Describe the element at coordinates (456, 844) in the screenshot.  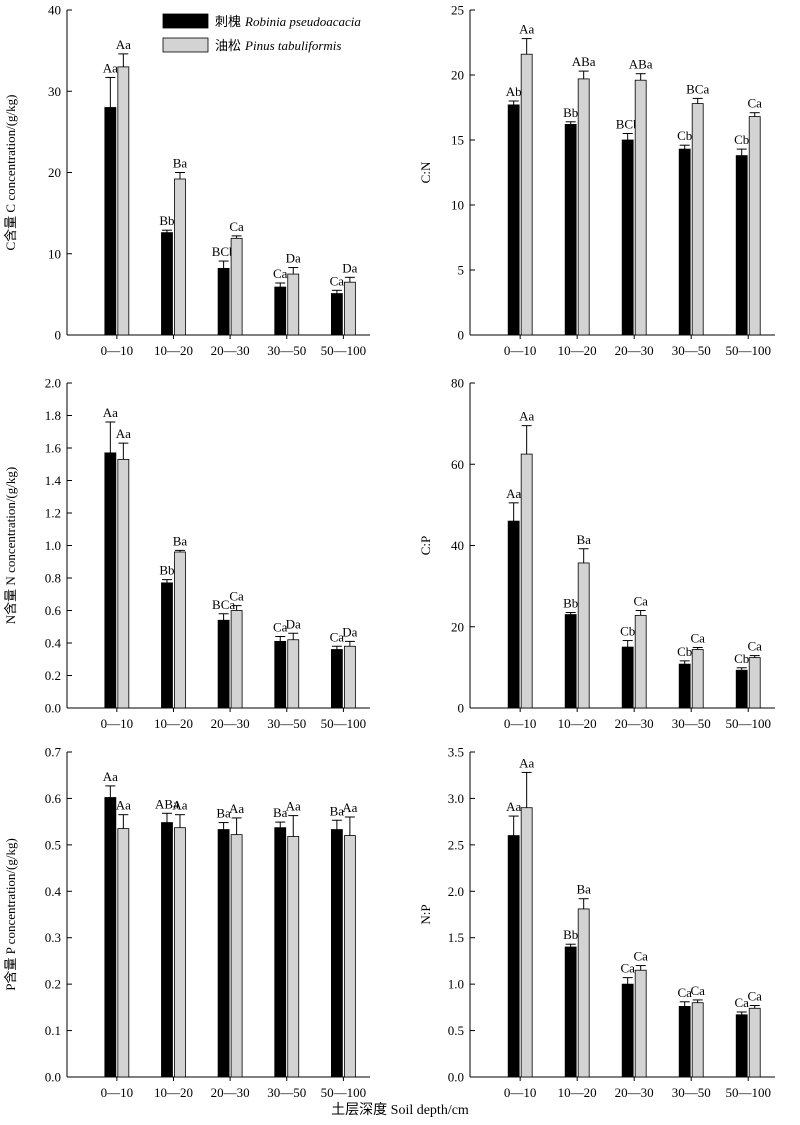
I see `y-tick-label: 2.5` at that location.